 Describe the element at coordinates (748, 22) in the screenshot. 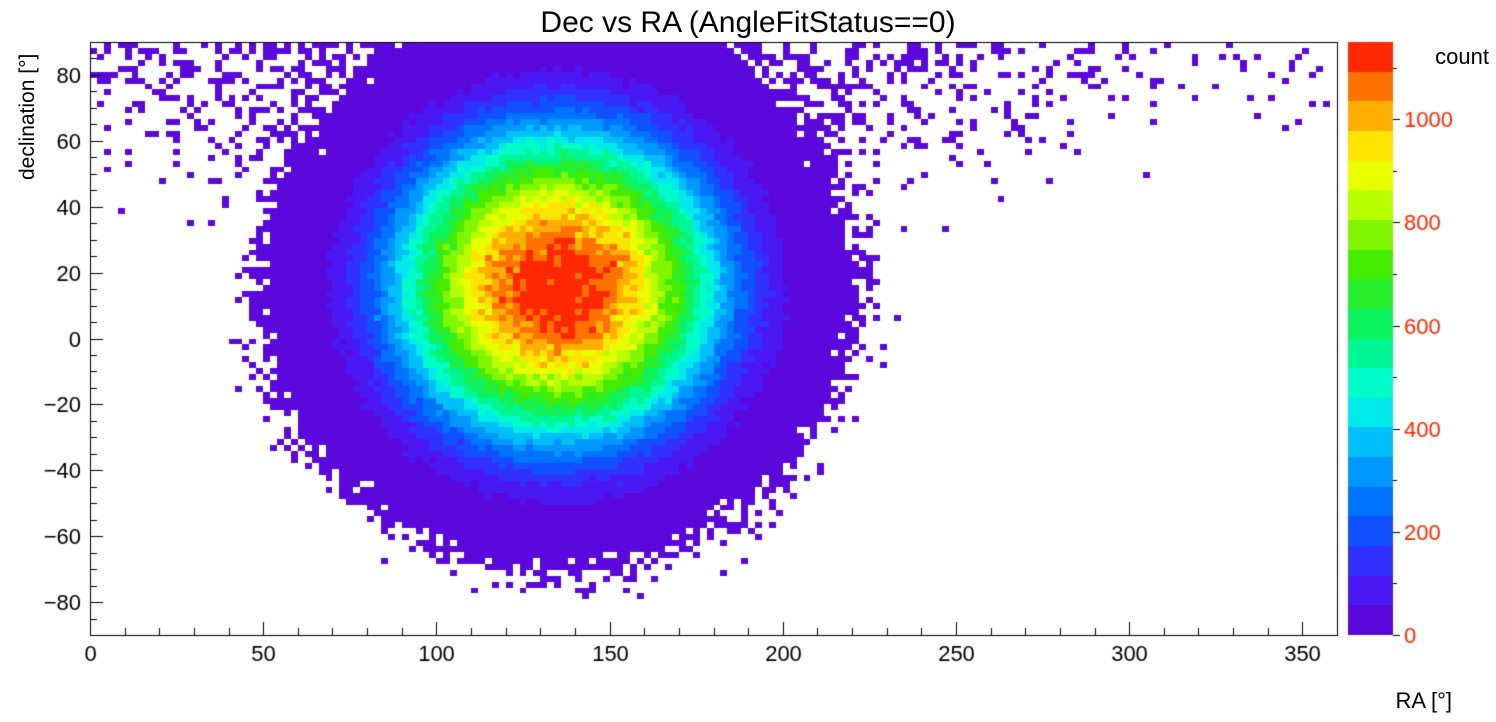

I see `chart-title: Dec vs RA (AngleFitStatus==0)` at that location.